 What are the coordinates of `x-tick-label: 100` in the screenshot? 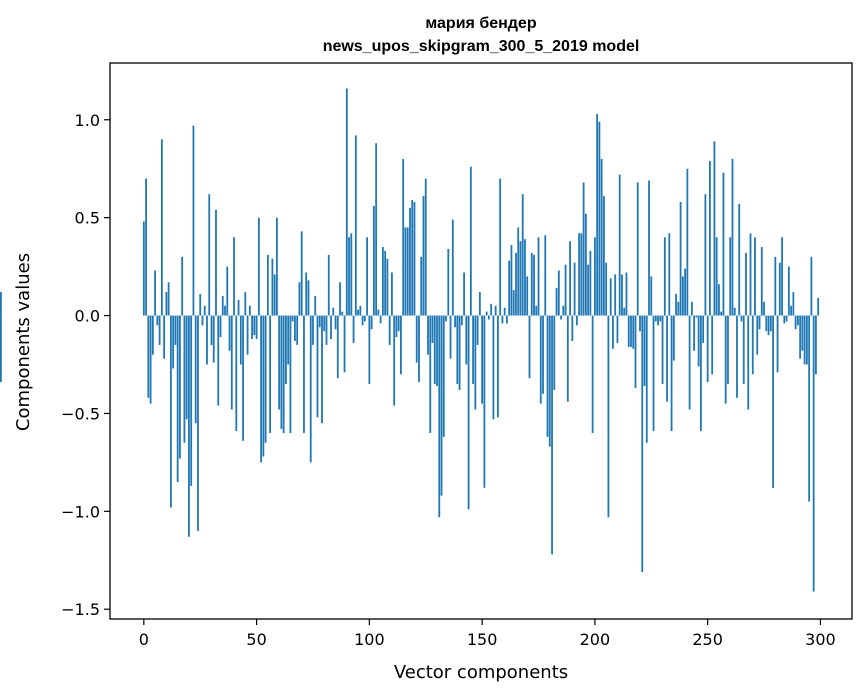 It's located at (369, 639).